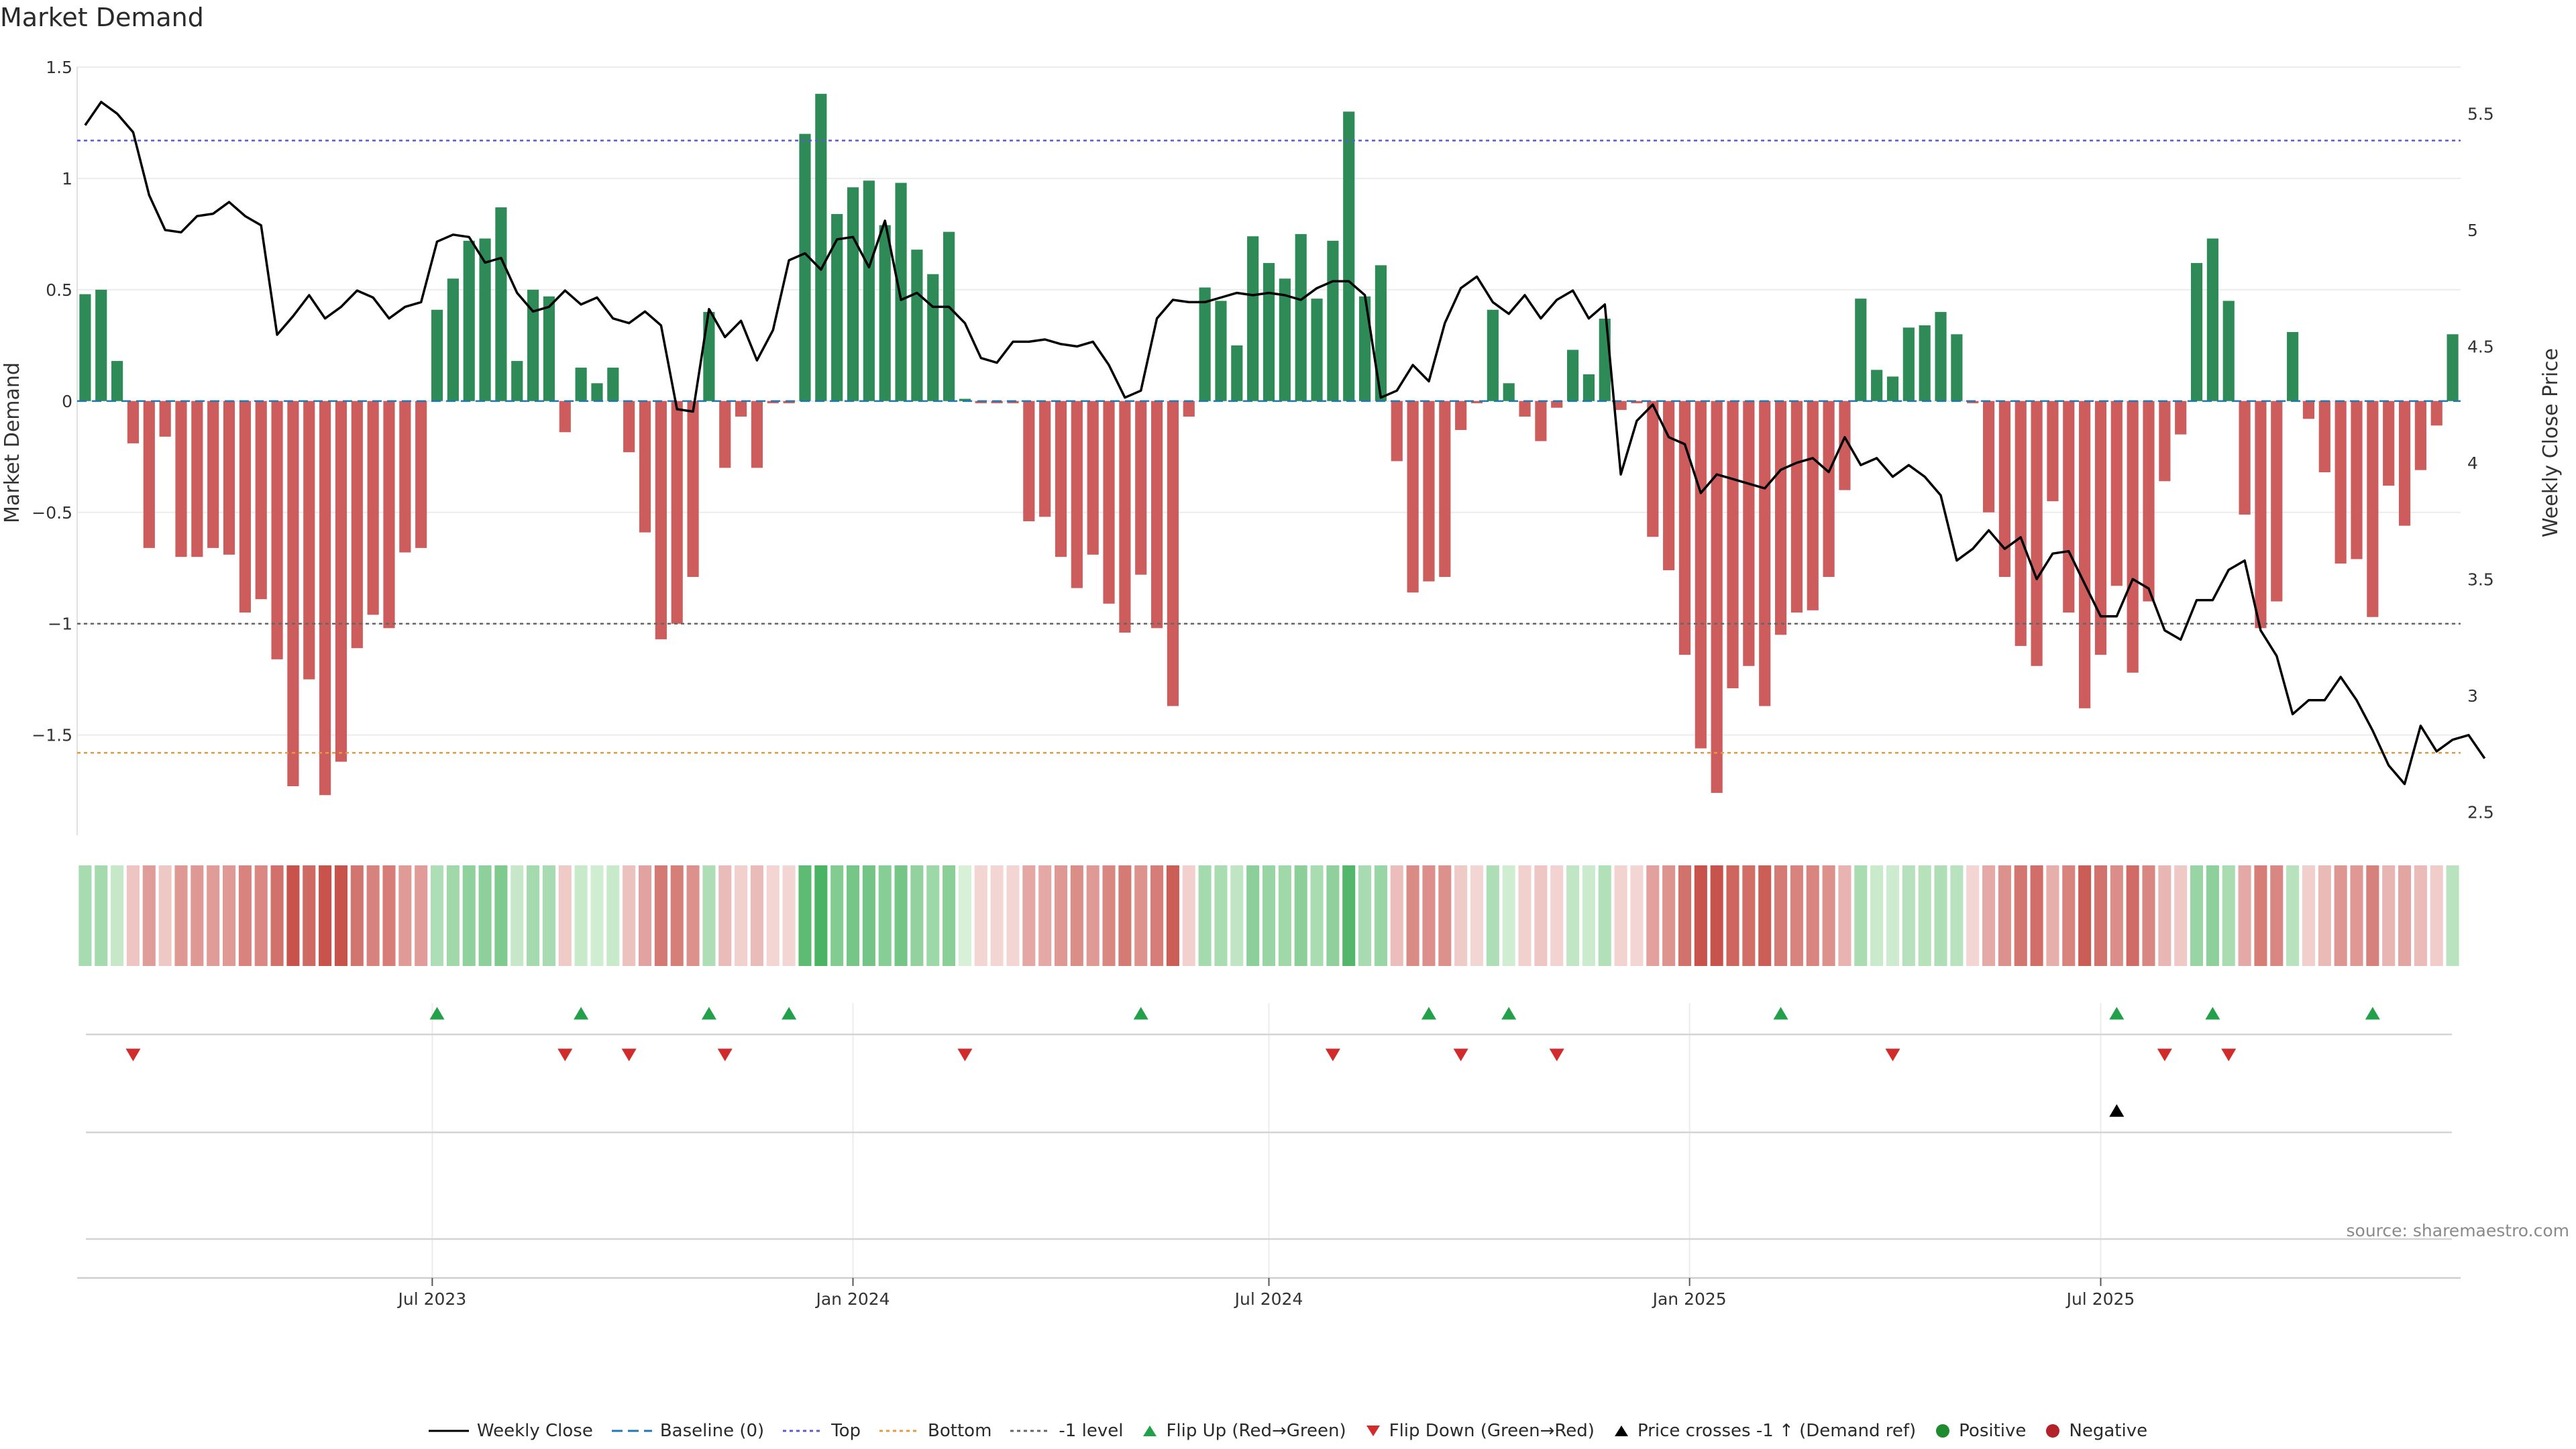  Describe the element at coordinates (1689, 1299) in the screenshot. I see `x-tick-label: Jan 2025` at that location.